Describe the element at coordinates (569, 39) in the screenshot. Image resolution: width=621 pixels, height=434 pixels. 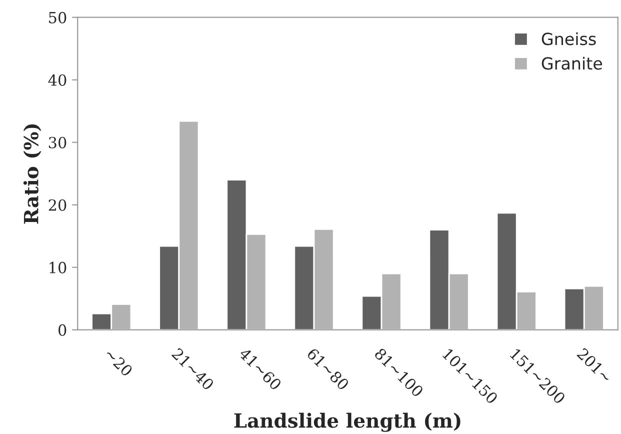
I see `legend-label: Gneiss` at that location.